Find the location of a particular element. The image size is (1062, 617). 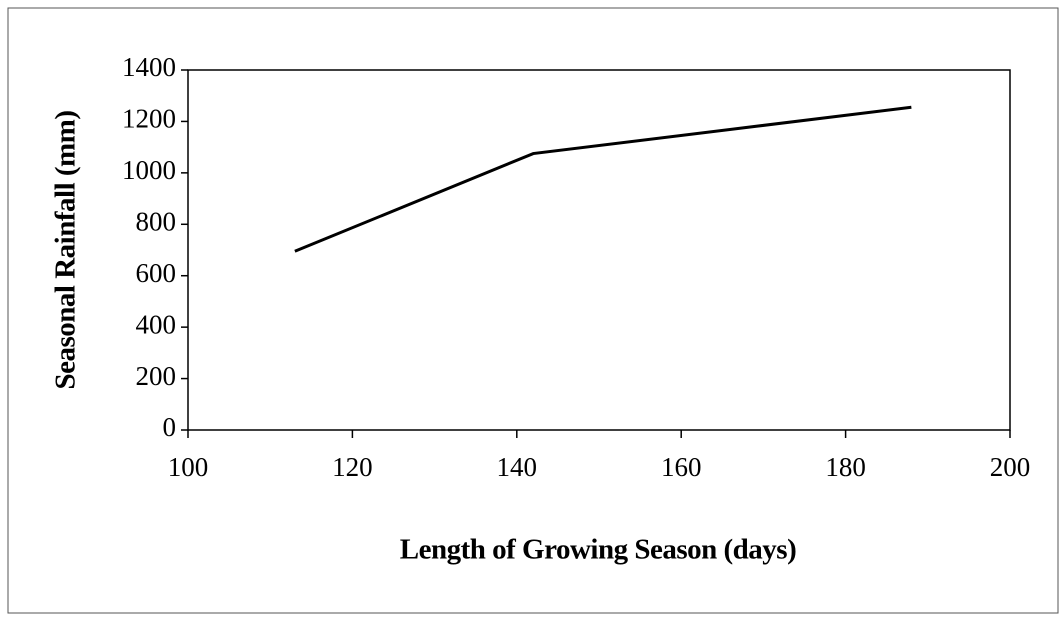

x-tick-label: 200 is located at coordinates (1010, 467).